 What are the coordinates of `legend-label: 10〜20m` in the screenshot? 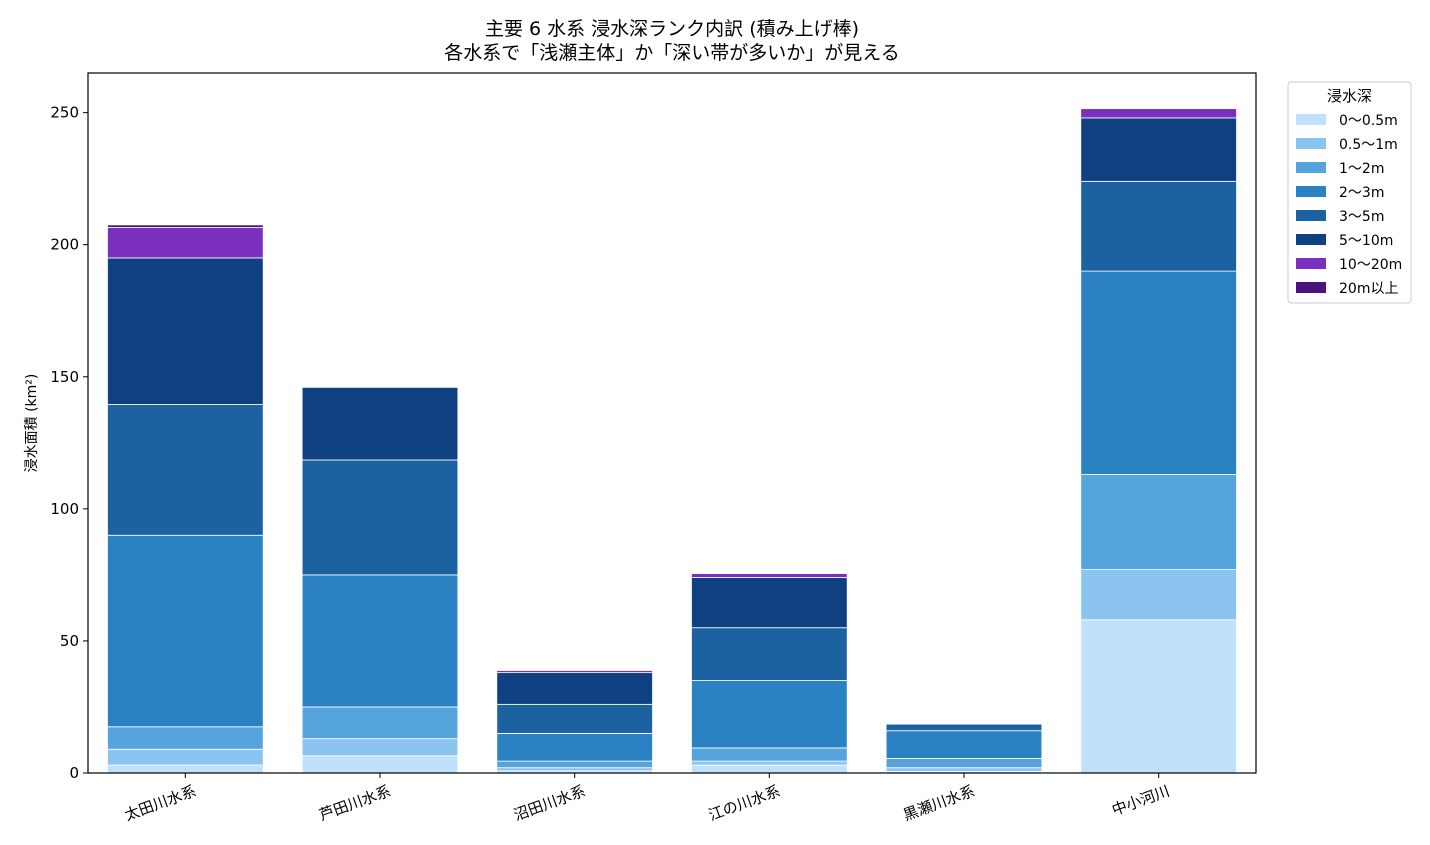 It's located at (1370, 265).